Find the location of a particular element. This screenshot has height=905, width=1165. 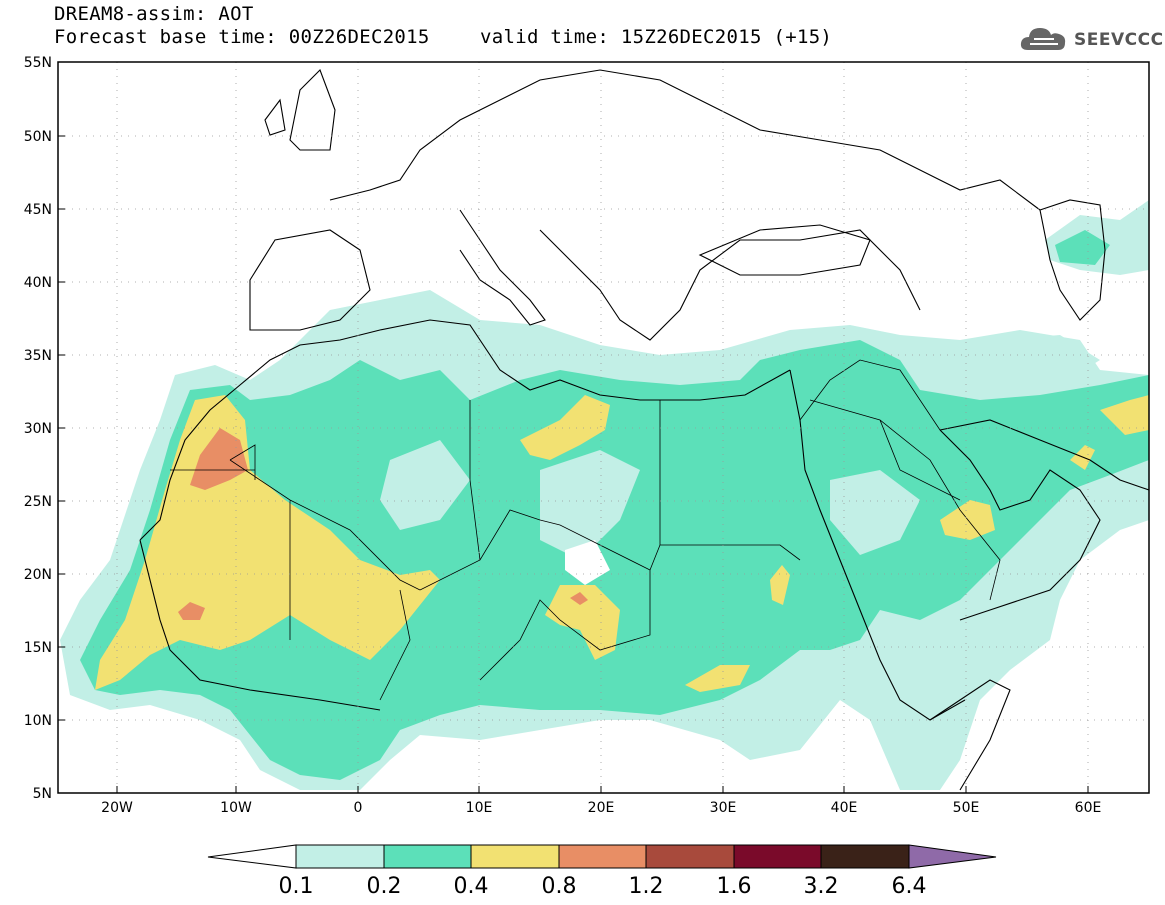

lat-label: 5N is located at coordinates (42, 794).